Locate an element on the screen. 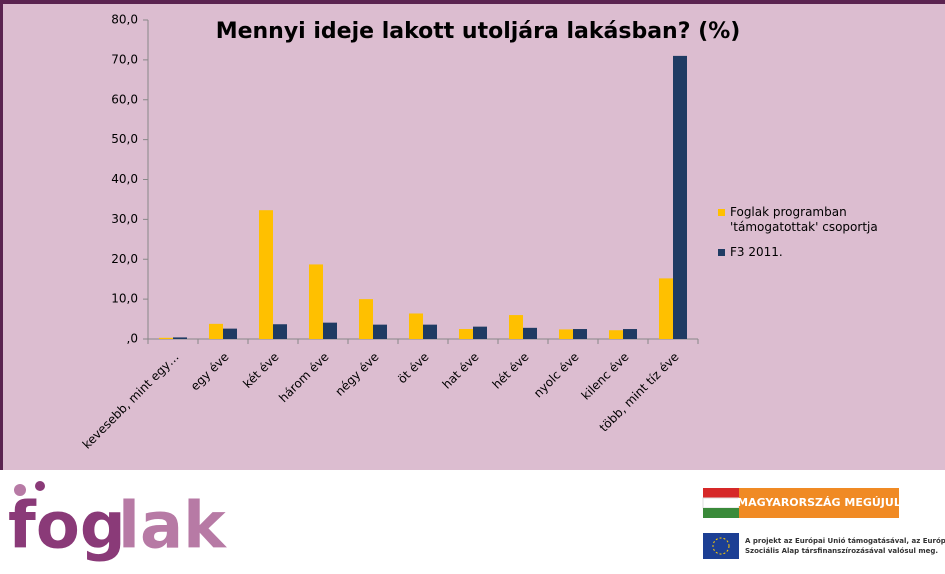 Image resolution: width=945 pixels, height=574 pixels. y-tick-label: 60,0 is located at coordinates (124, 99).